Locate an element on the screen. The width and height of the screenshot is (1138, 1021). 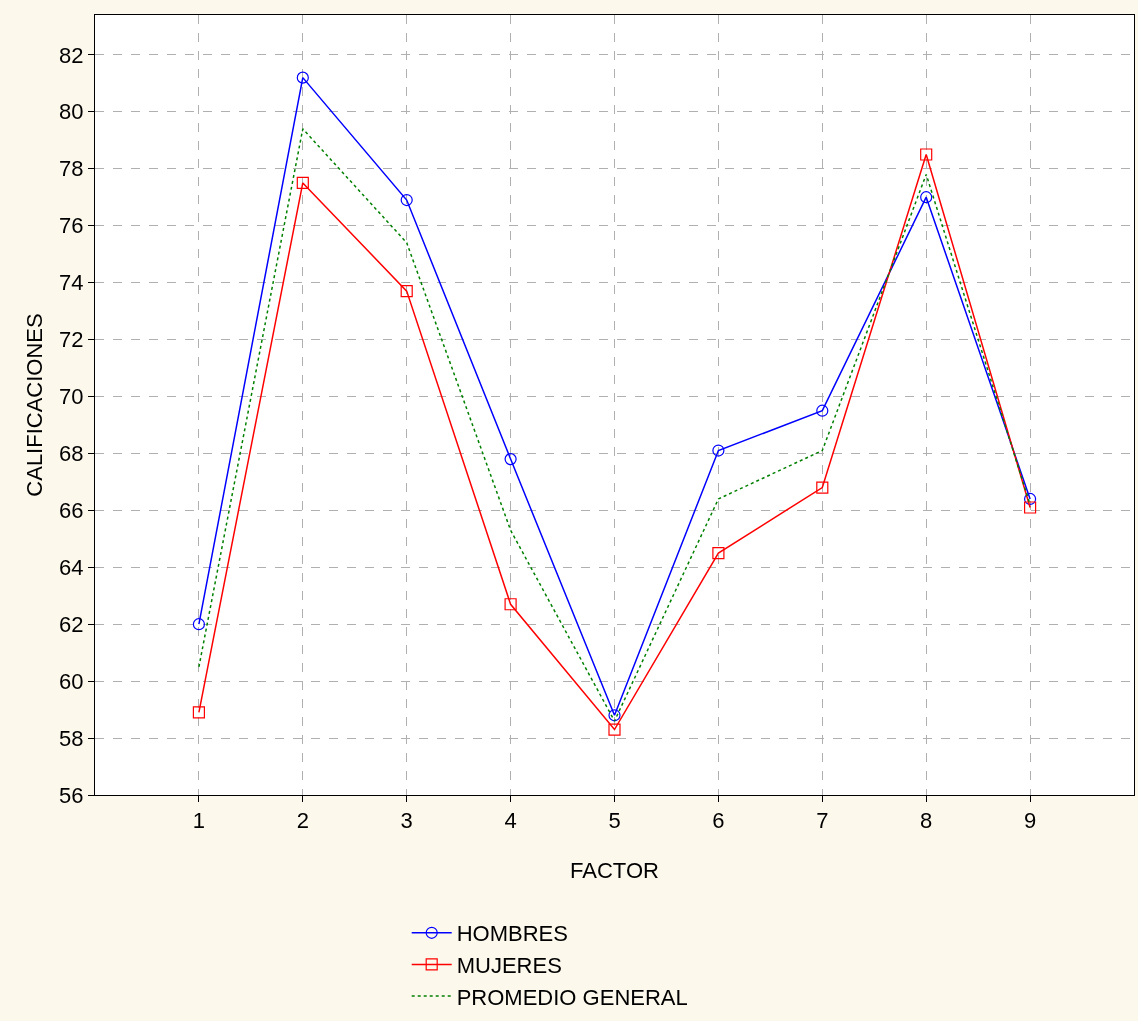
y-tick-label: 70 is located at coordinates (71, 397).